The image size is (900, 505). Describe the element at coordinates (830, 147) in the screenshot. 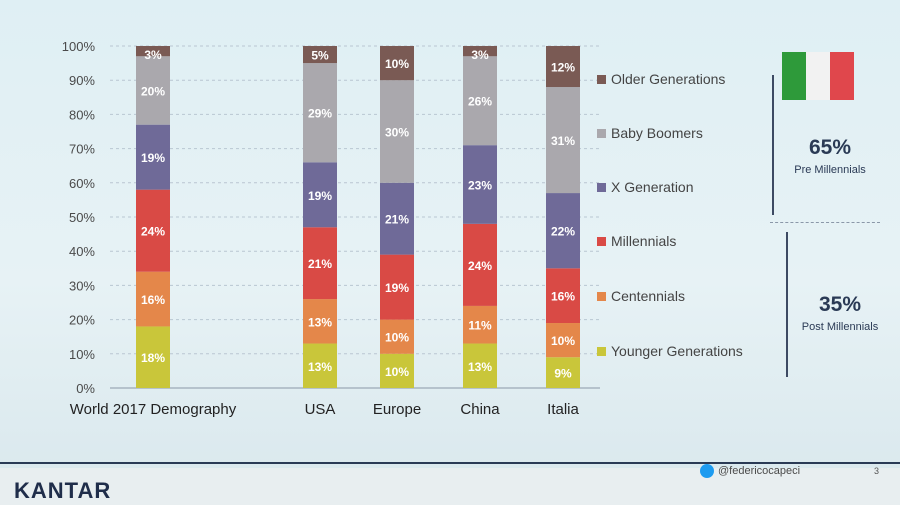

I see `pre-millennials-value: 65%` at that location.